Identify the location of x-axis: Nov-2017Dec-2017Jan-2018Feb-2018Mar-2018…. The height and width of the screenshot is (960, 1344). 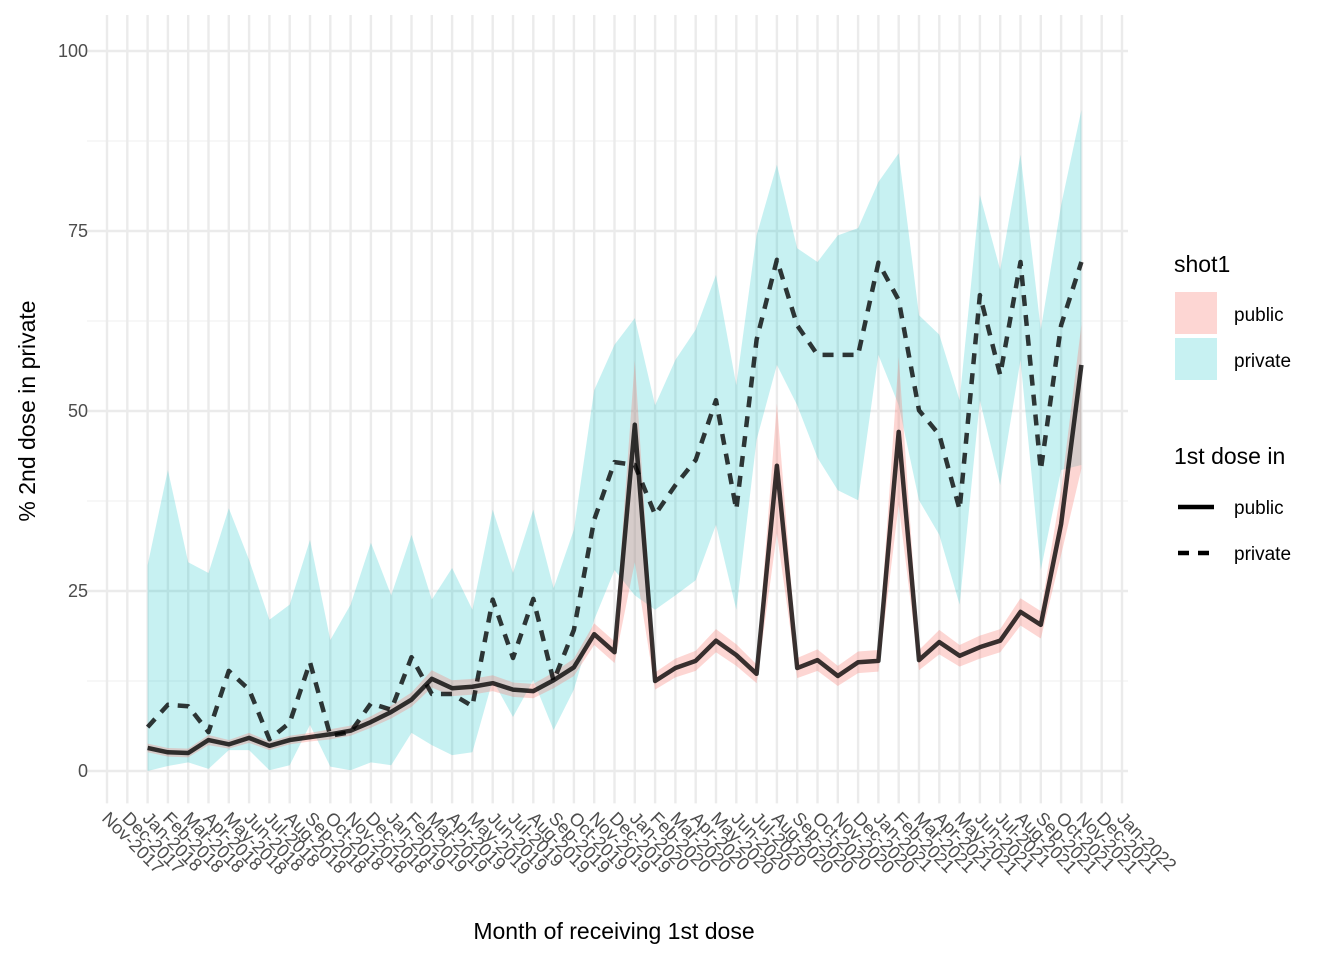
(639, 843).